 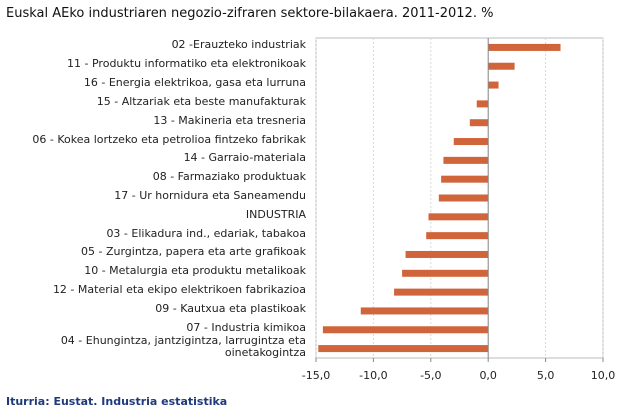 What do you see at coordinates (201, 101) in the screenshot?
I see `y-tick-label: 15 - Altzariak eta beste manufakturak` at bounding box center [201, 101].